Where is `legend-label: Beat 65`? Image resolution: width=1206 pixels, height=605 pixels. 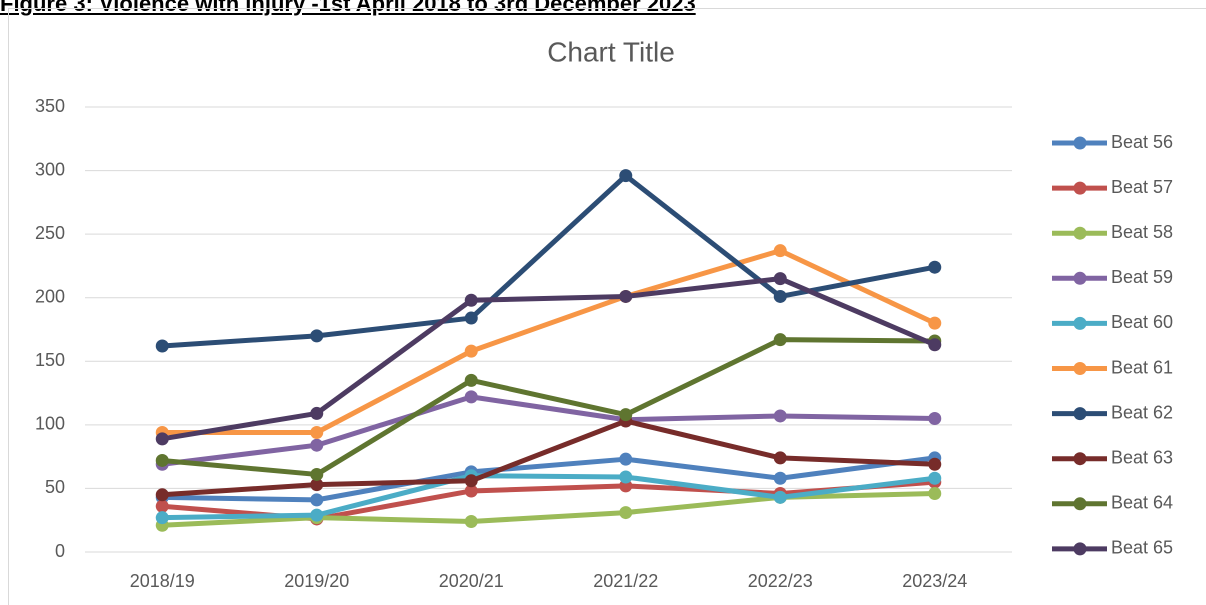
legend-label: Beat 65 is located at coordinates (1142, 548).